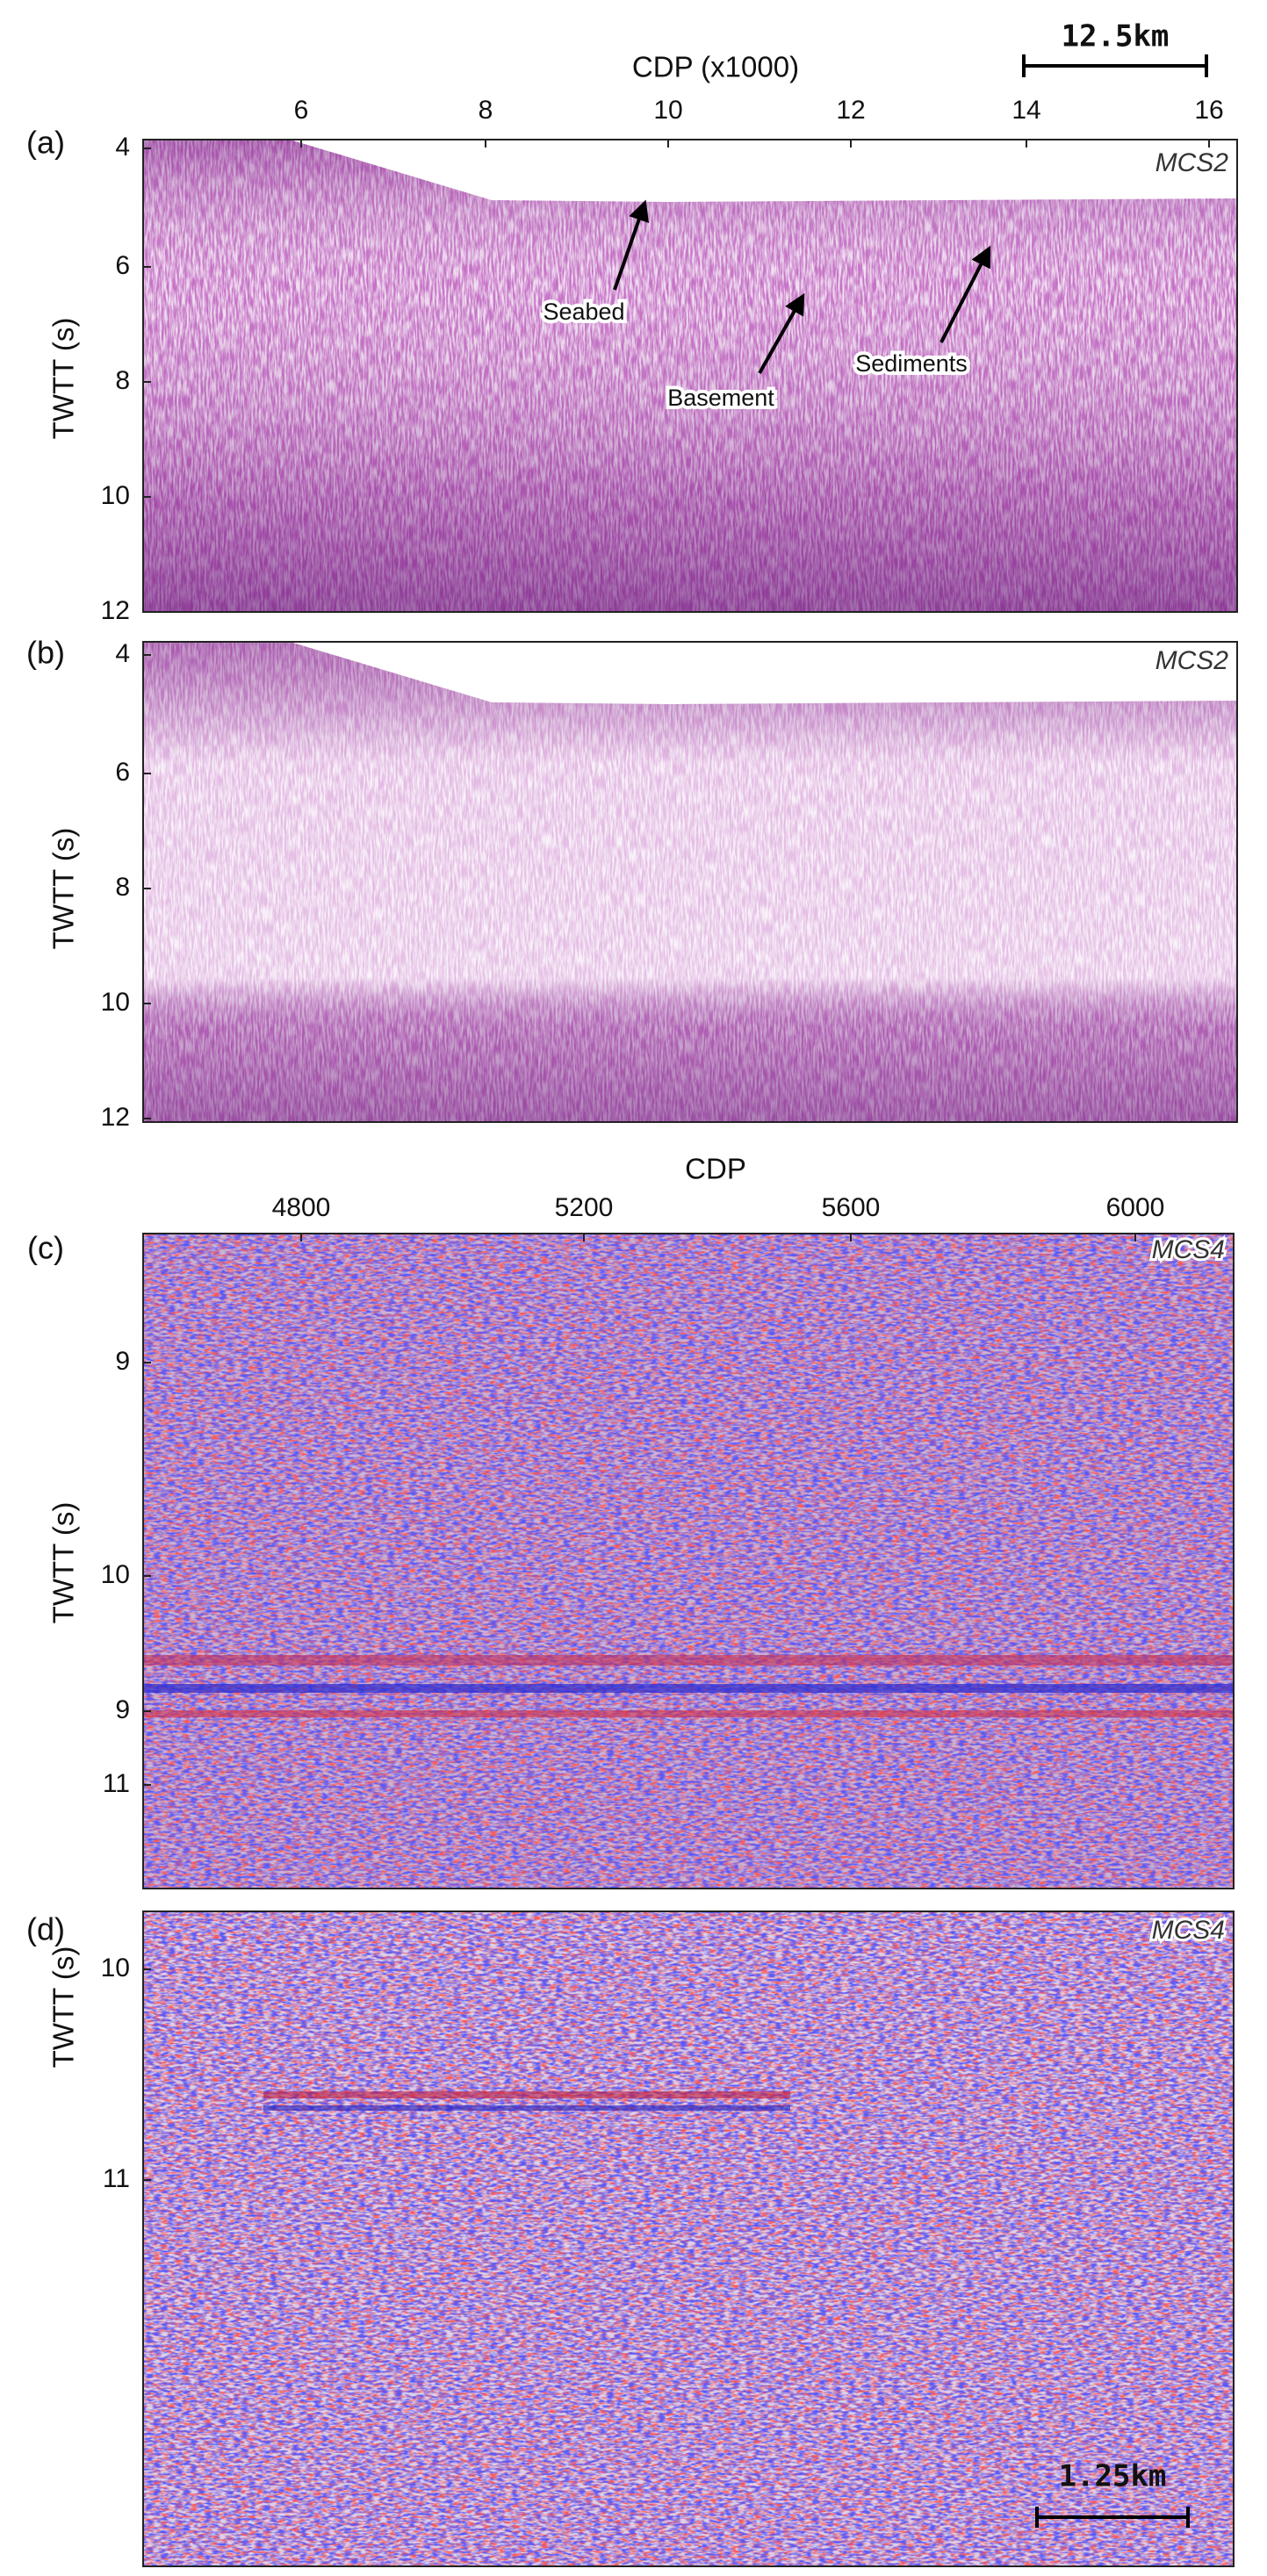  What do you see at coordinates (802, 286) in the screenshot?
I see `annotation-arrows` at bounding box center [802, 286].